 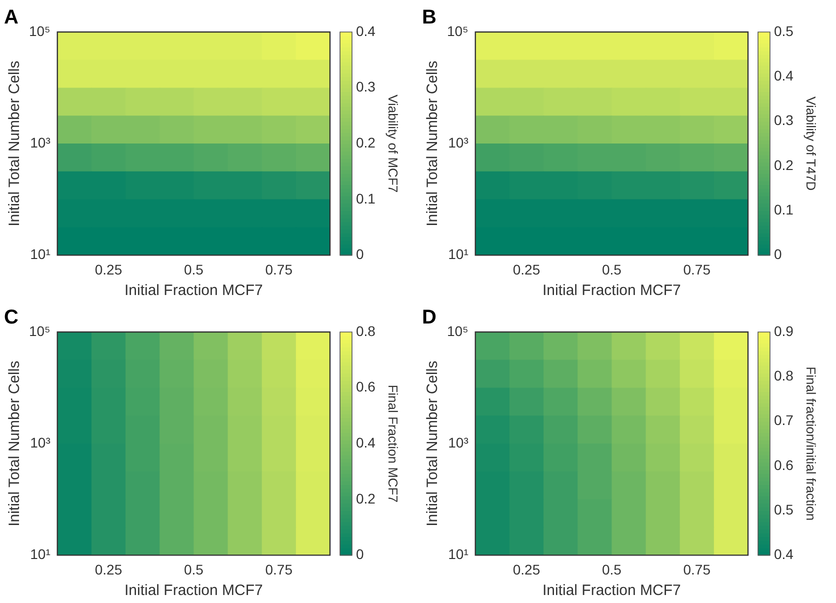 What do you see at coordinates (429, 317) in the screenshot?
I see `chart-title: D` at bounding box center [429, 317].